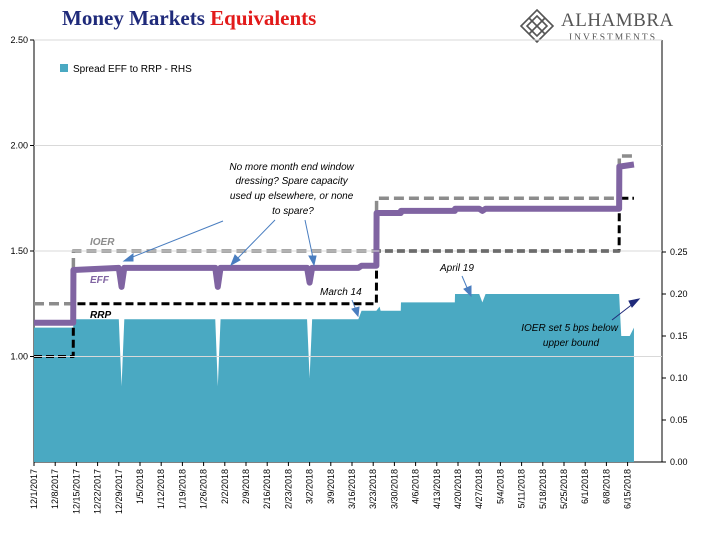 The image size is (705, 541). Describe the element at coordinates (34, 489) in the screenshot. I see `x-tick-label: 12/1/2017` at that location.